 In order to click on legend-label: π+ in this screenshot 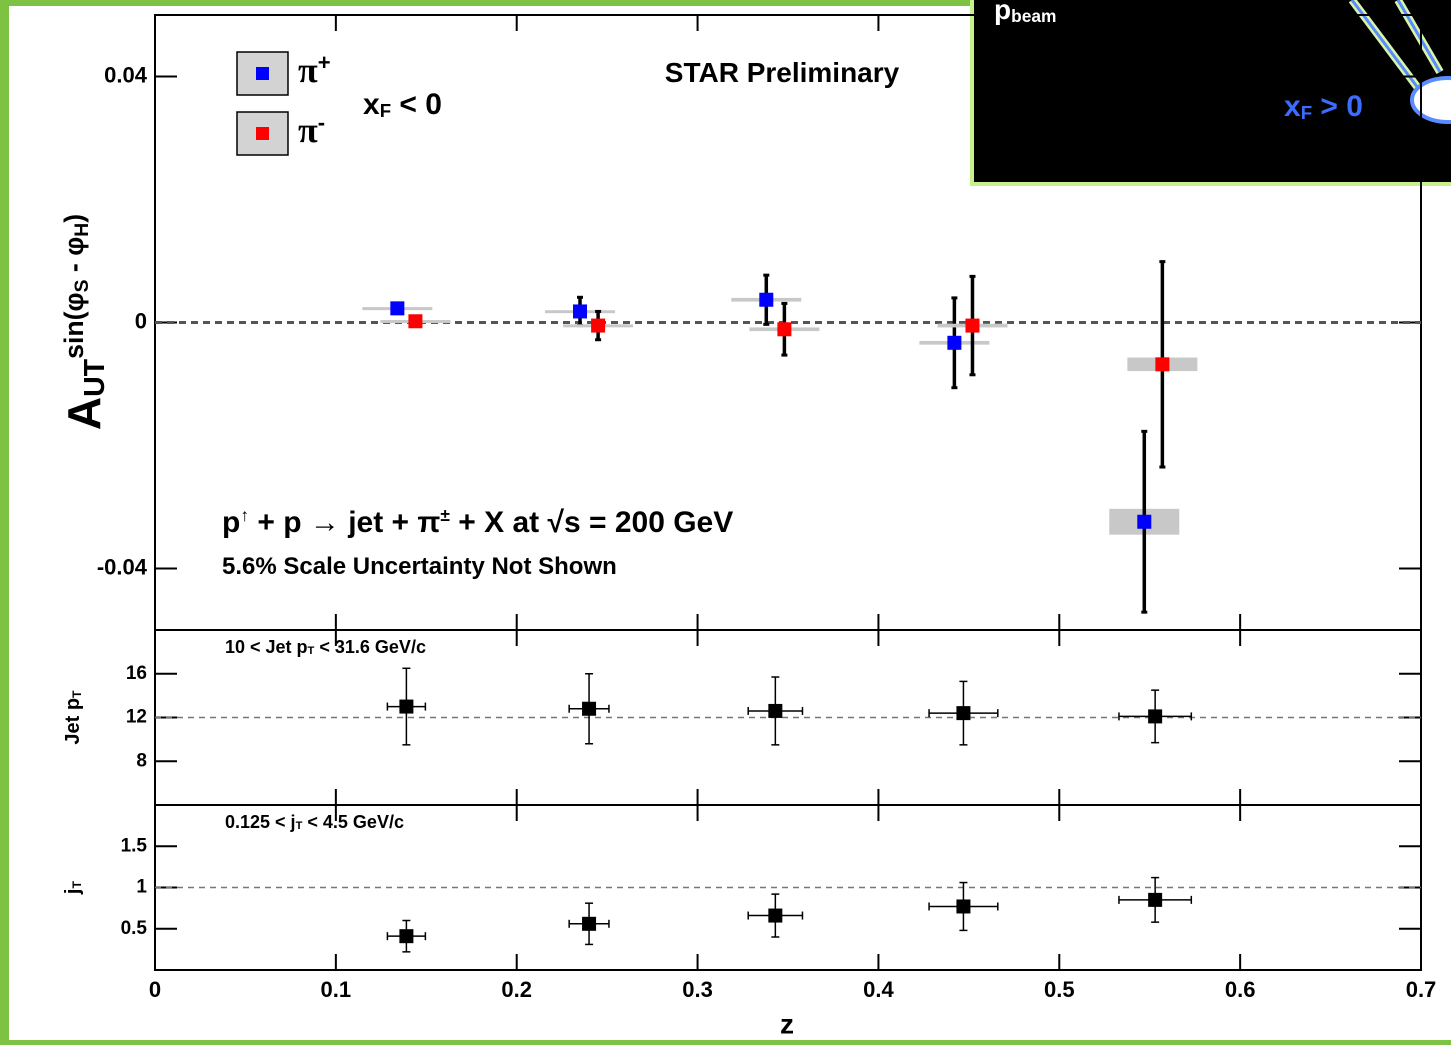, I will do `click(314, 70)`.